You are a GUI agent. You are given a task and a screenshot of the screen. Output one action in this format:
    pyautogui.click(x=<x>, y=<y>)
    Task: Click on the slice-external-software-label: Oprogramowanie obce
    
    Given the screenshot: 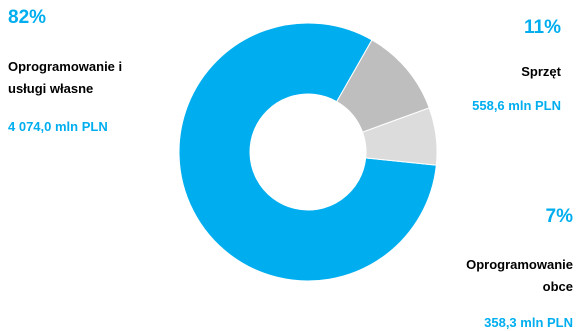 What is the action you would take?
    pyautogui.click(x=493, y=276)
    